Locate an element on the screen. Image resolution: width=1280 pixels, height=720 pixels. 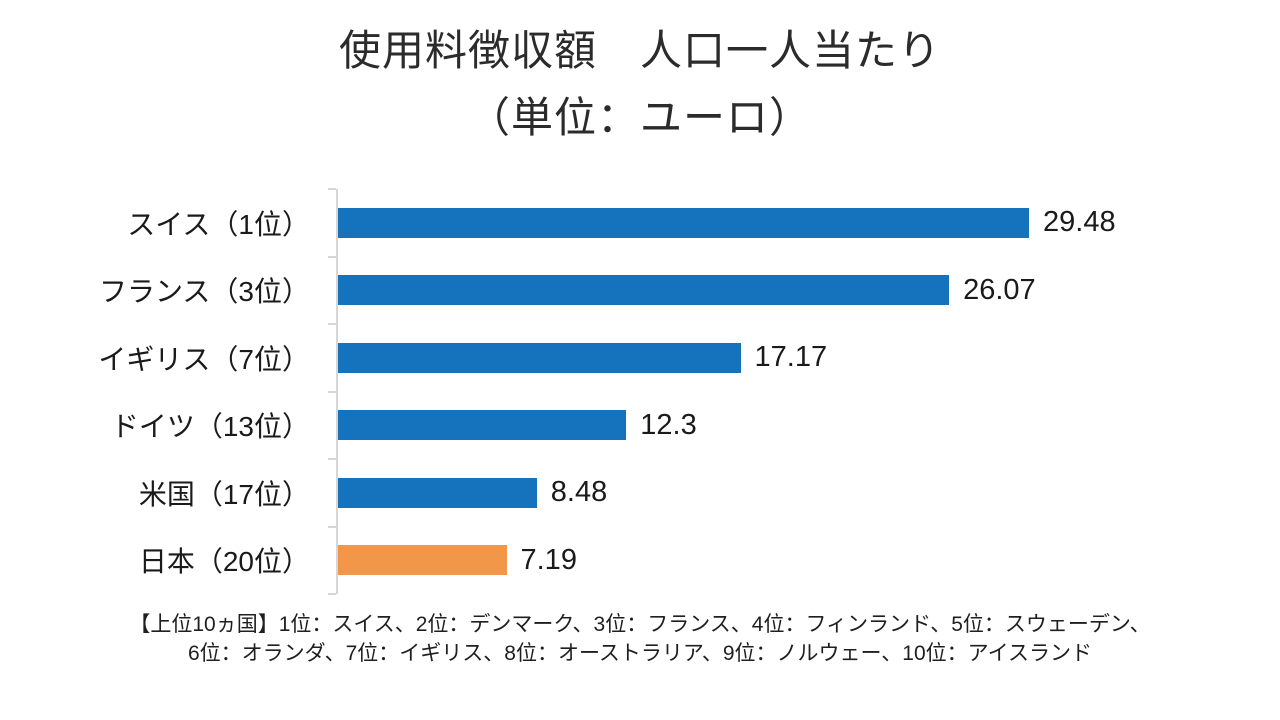
bar-track: 26.07 is located at coordinates (808, 290).